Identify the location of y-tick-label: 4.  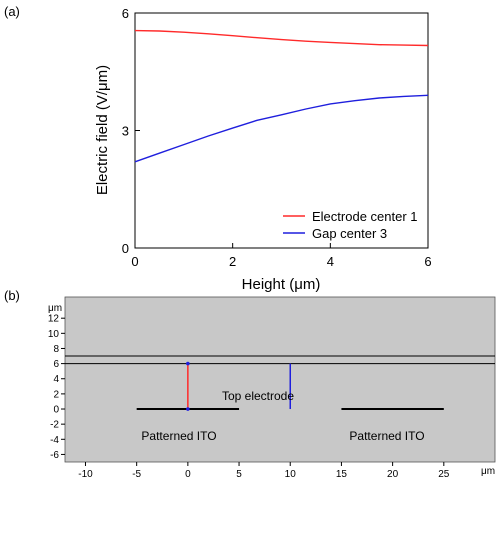
(56, 379).